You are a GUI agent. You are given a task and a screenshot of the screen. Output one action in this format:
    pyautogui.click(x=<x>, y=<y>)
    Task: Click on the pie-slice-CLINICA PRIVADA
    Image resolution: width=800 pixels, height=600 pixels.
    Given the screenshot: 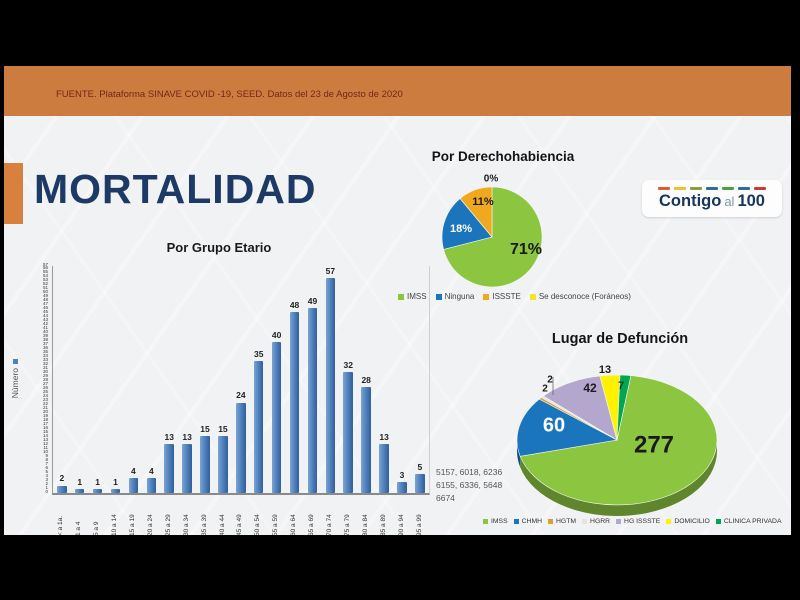 What is the action you would take?
    pyautogui.click(x=624, y=407)
    